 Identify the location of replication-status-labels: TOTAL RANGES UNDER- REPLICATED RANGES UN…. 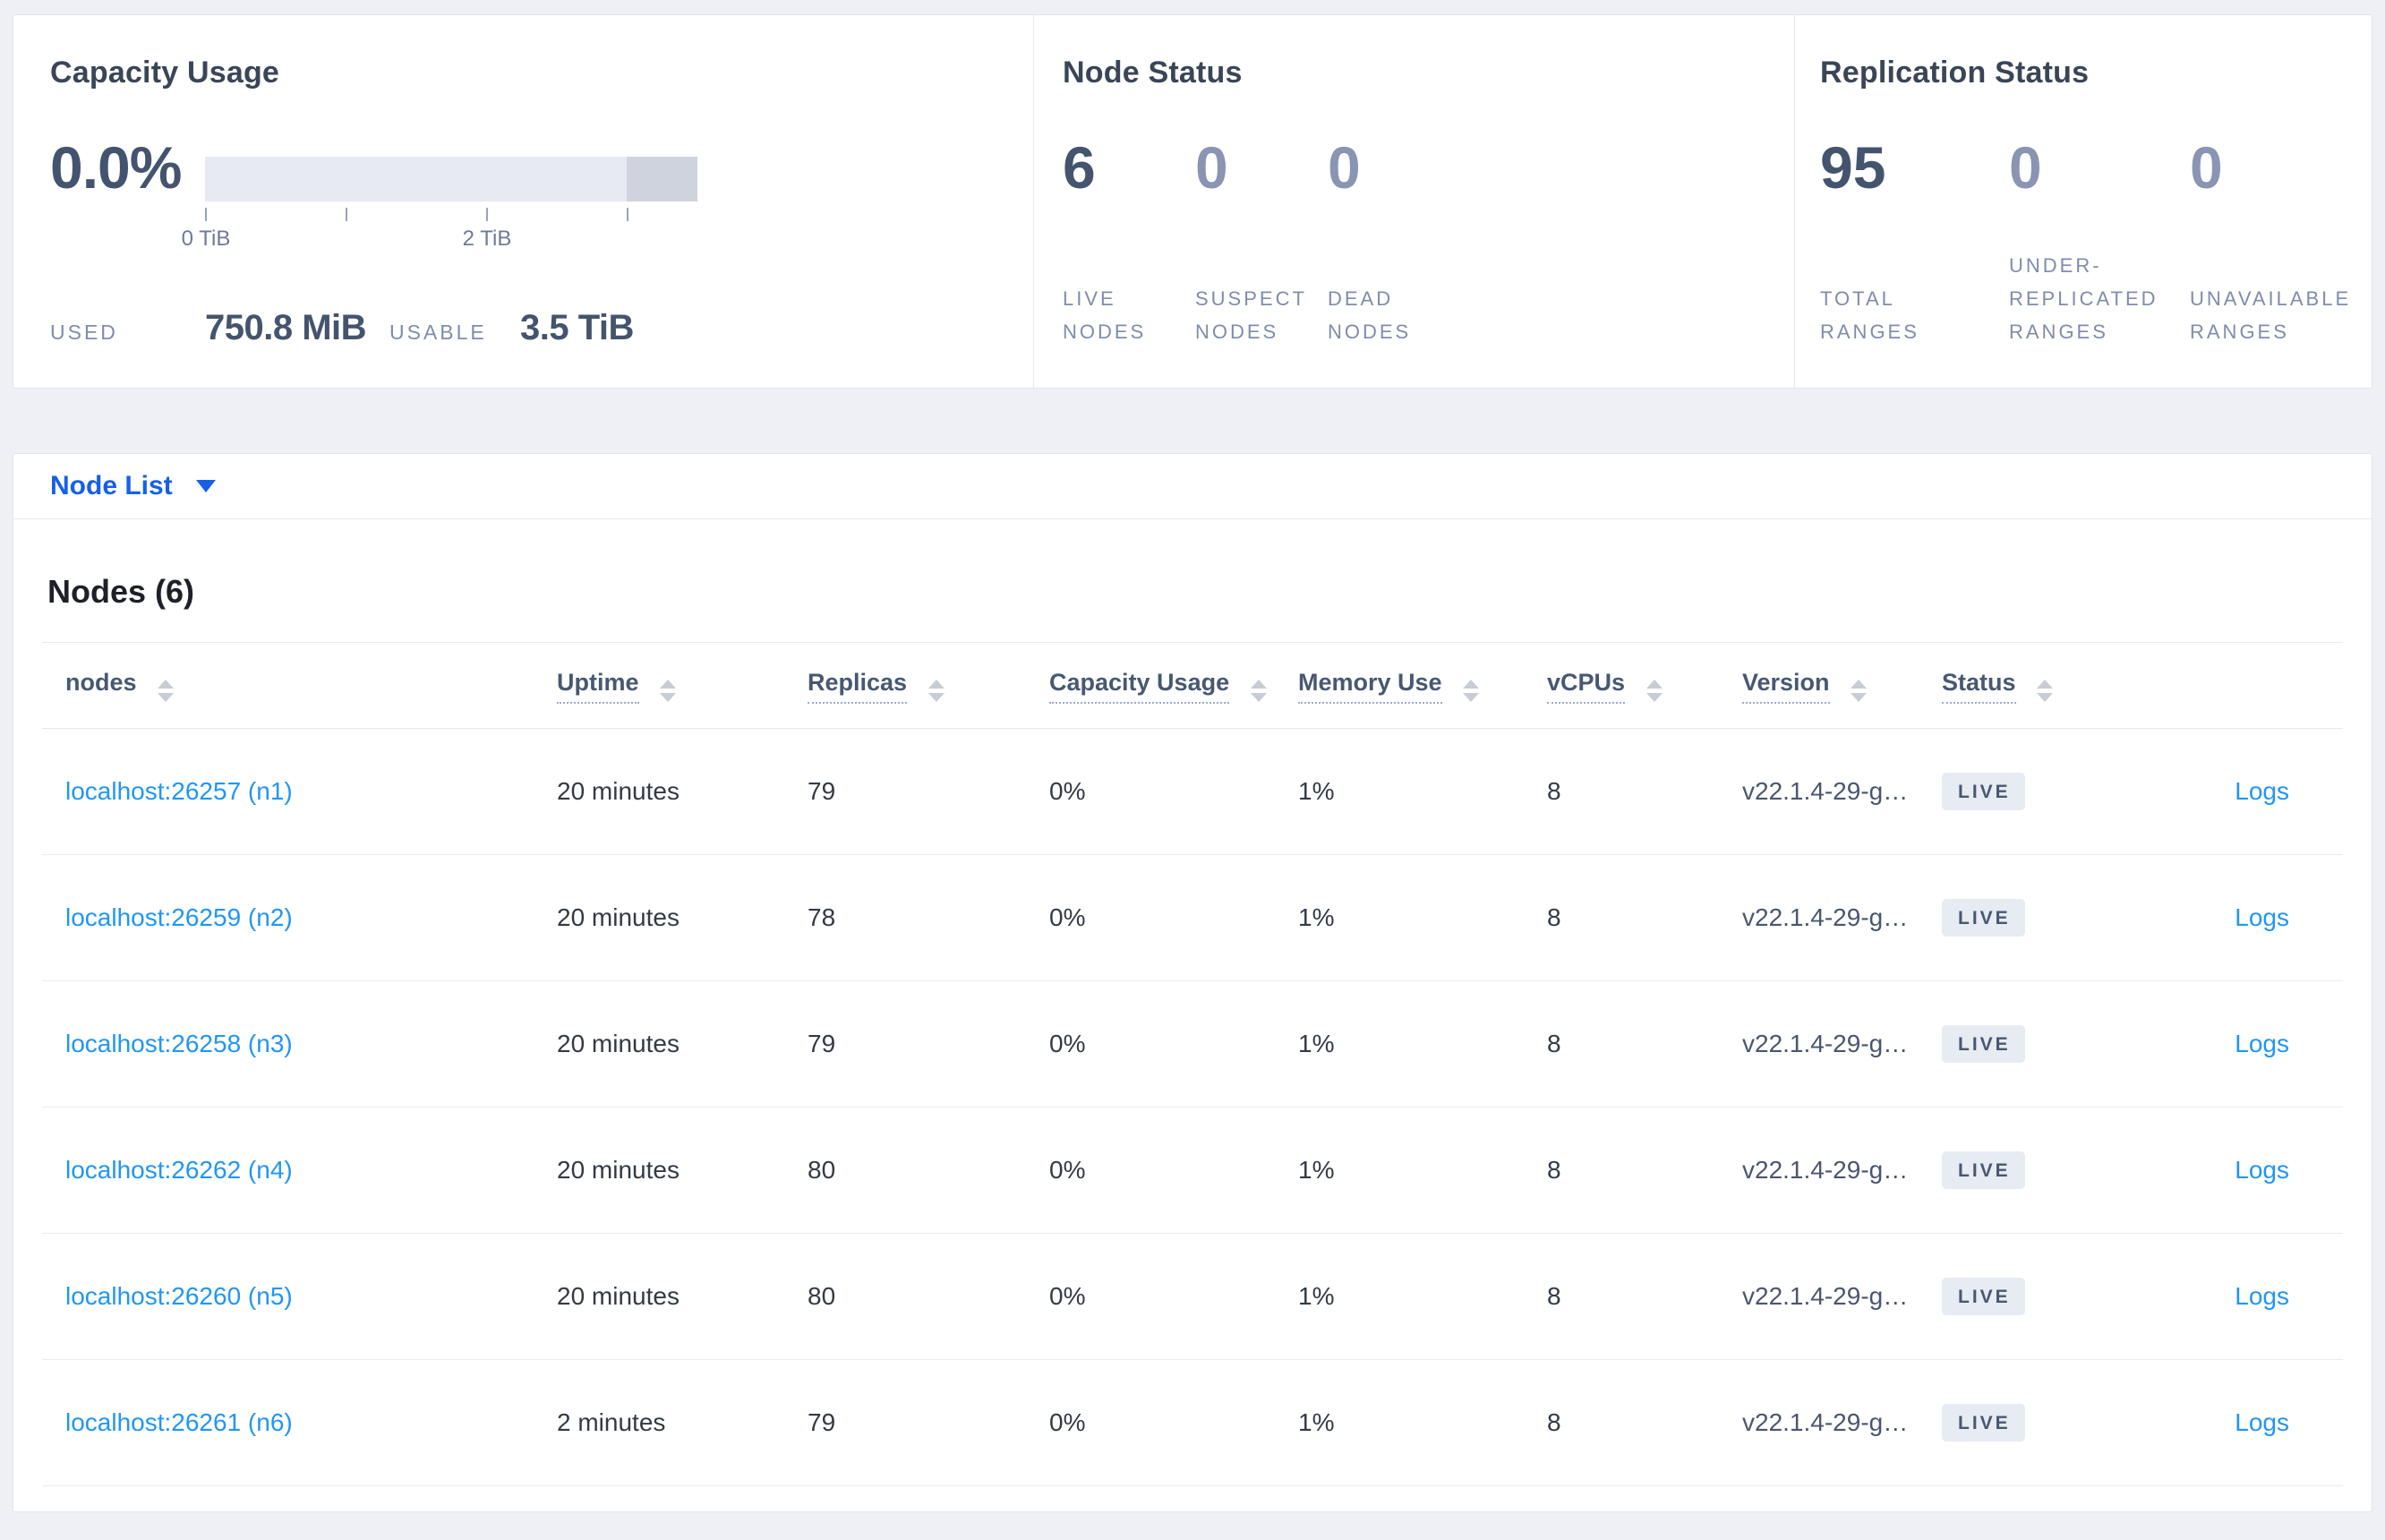
(2096, 298).